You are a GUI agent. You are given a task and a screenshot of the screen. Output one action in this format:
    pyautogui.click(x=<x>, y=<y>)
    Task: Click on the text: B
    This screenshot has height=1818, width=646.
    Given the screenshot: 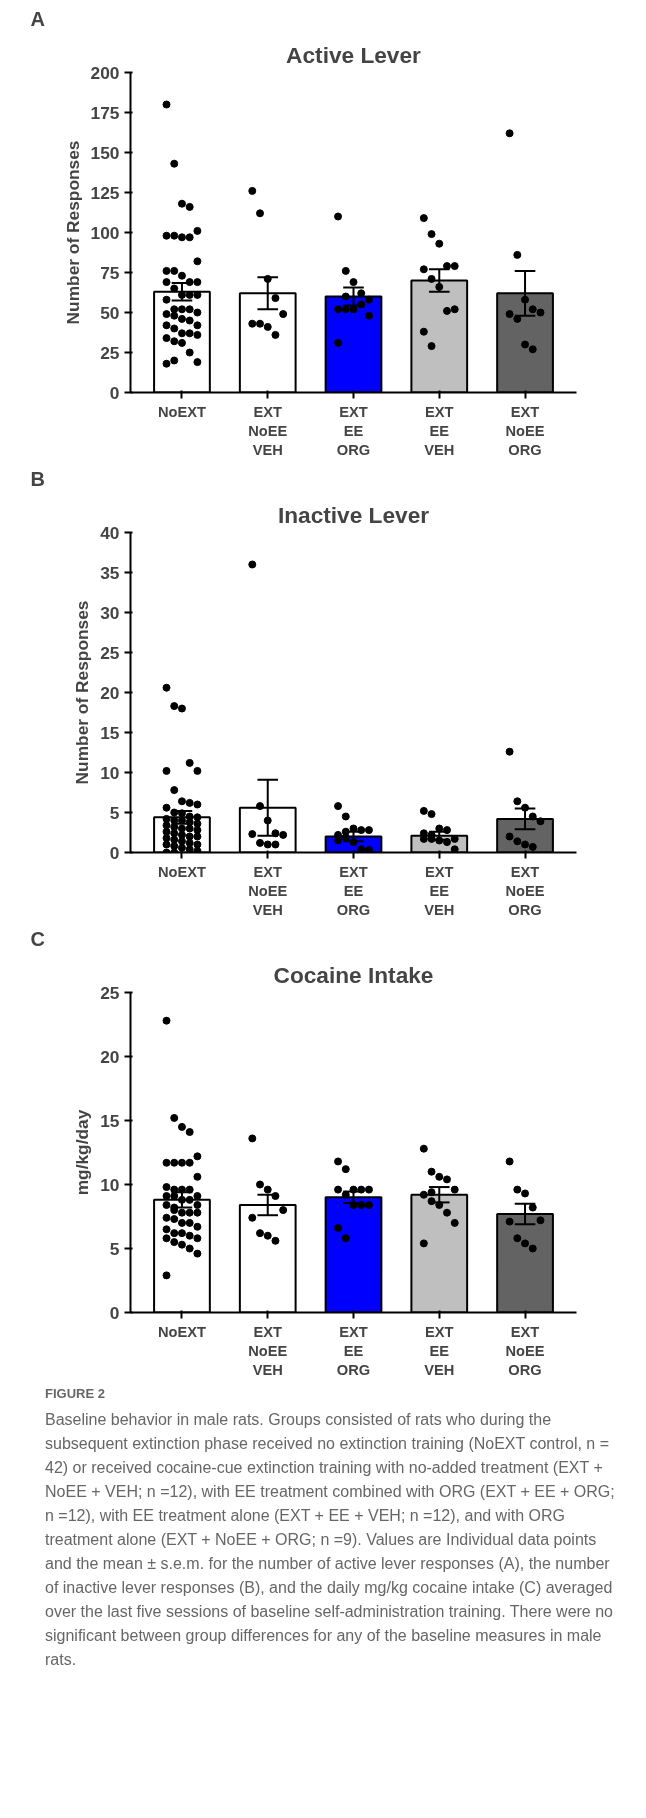 What is the action you would take?
    pyautogui.click(x=37, y=478)
    